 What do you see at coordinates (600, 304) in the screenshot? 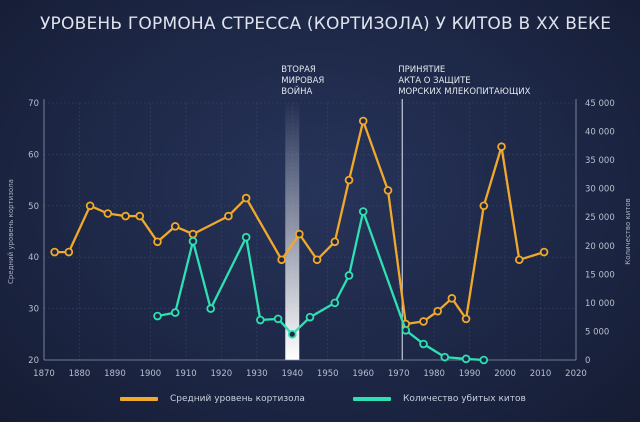
I see `y-right-tick-label: 10 000` at bounding box center [600, 304].